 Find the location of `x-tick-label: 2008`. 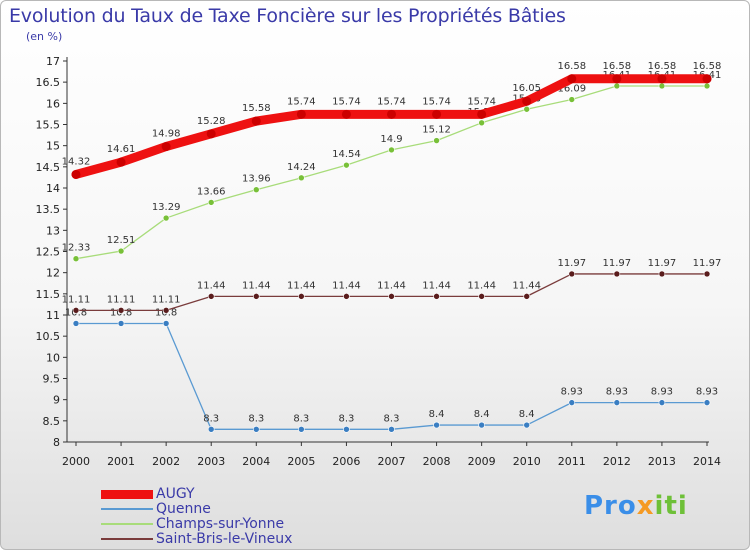

x-tick-label: 2008 is located at coordinates (437, 461).